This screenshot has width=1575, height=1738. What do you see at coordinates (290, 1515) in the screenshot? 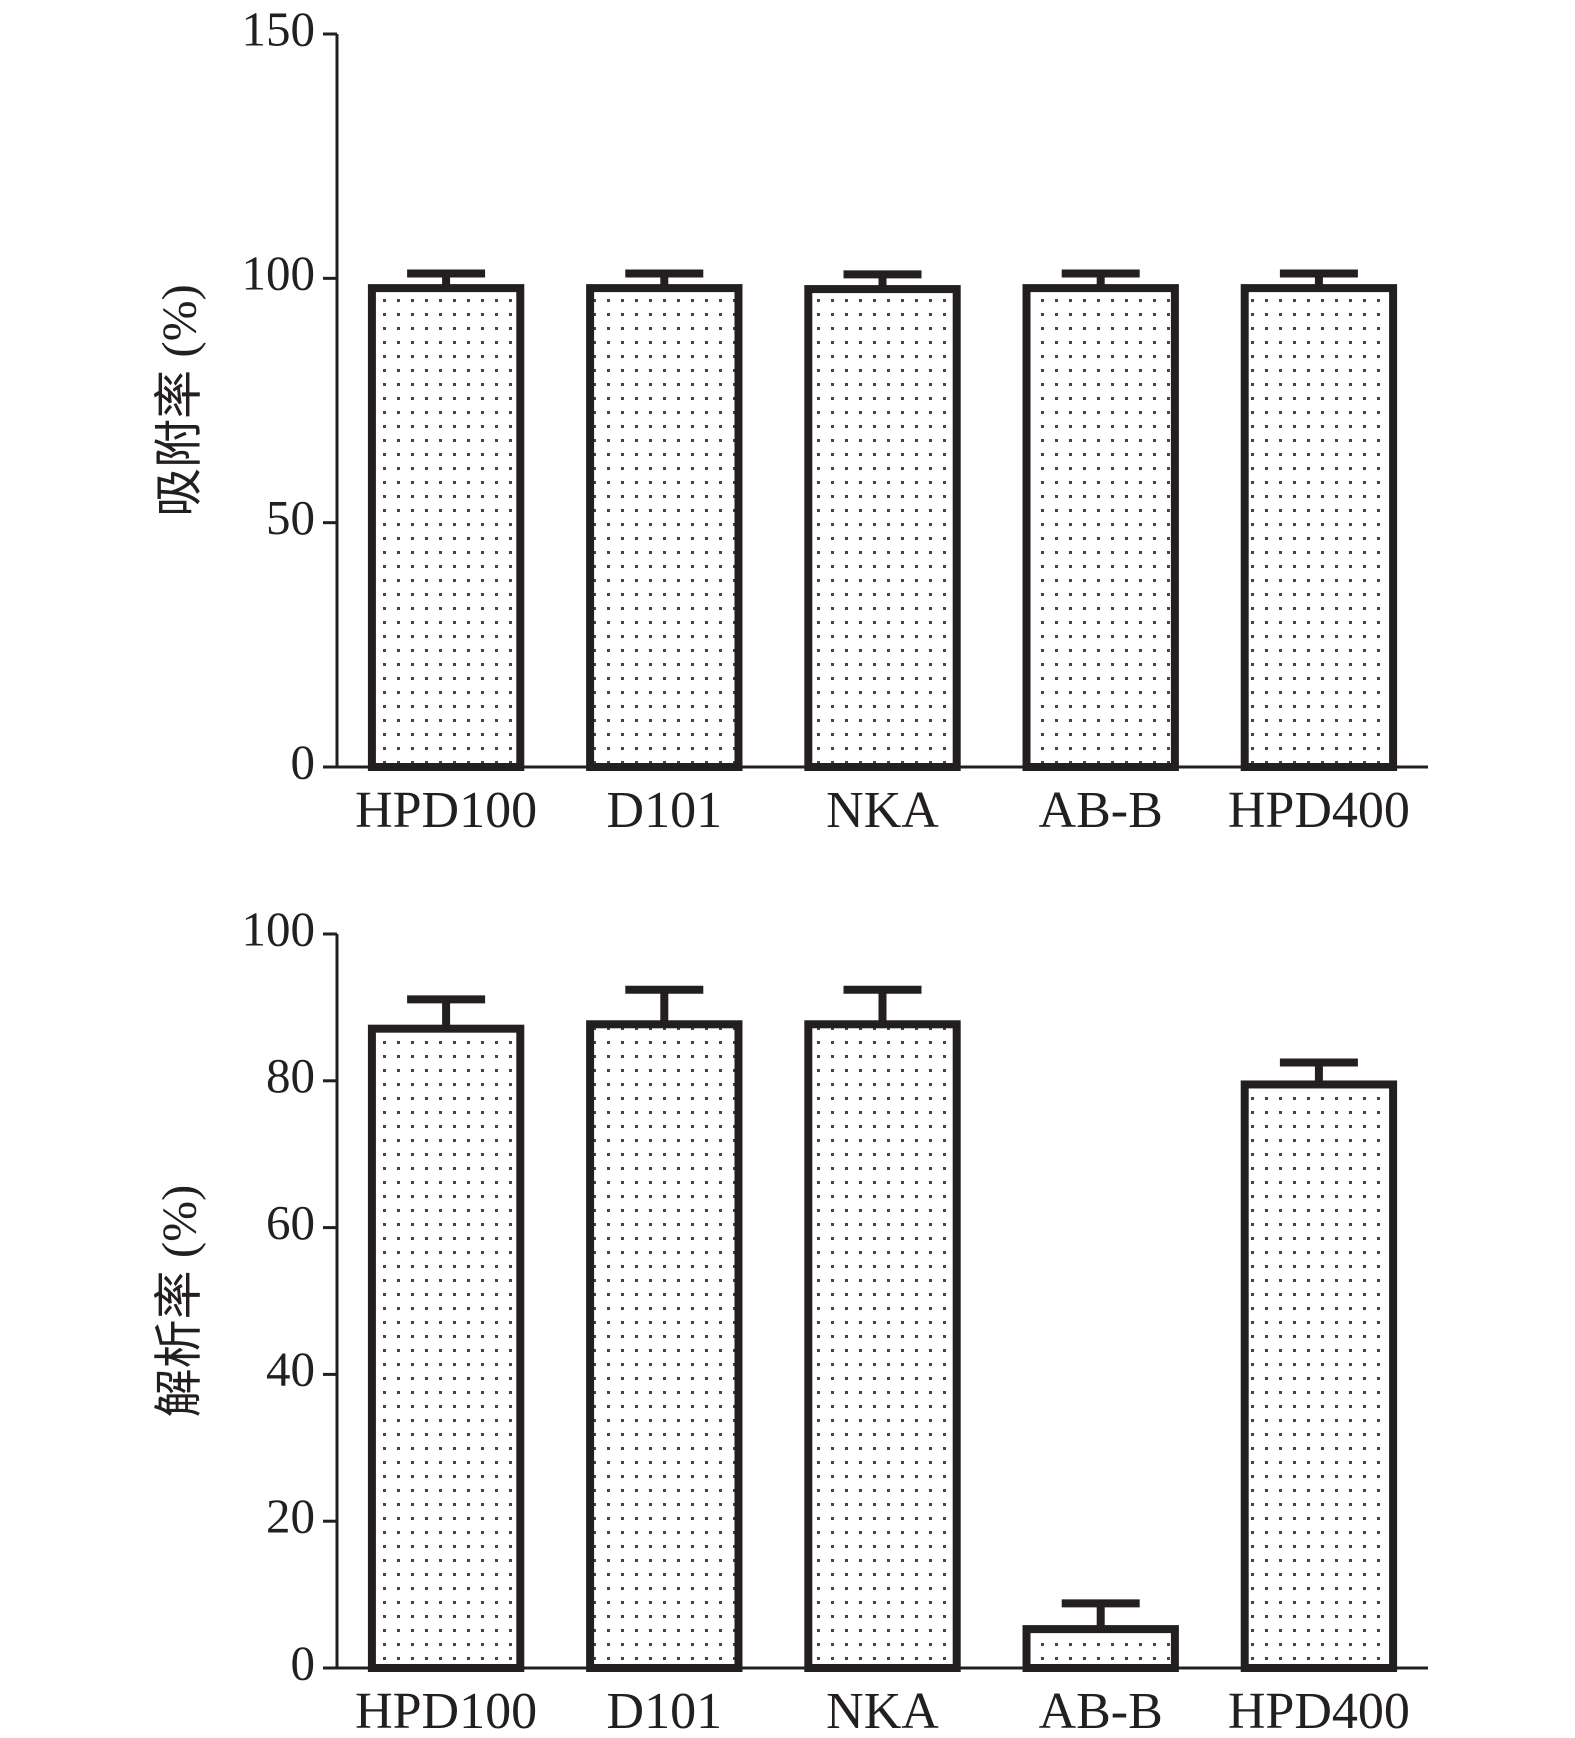
I see `y-tick-label: 20` at bounding box center [290, 1515].